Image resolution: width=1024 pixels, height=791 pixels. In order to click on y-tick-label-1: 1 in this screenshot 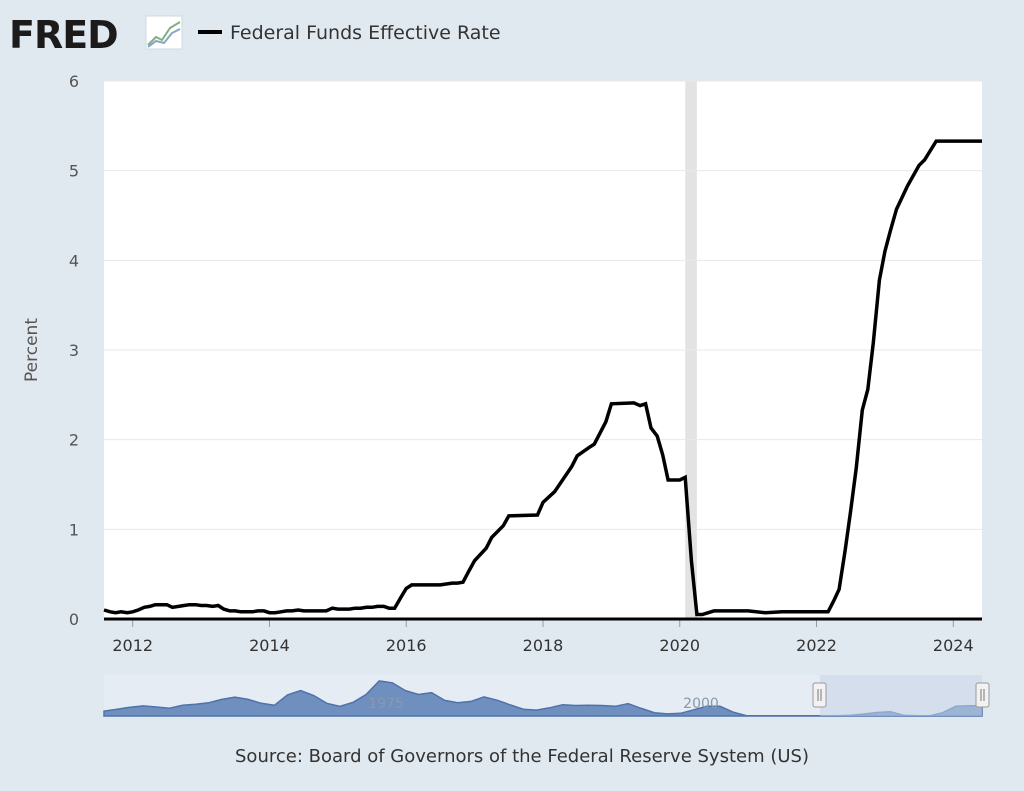, I will do `click(74, 529)`.